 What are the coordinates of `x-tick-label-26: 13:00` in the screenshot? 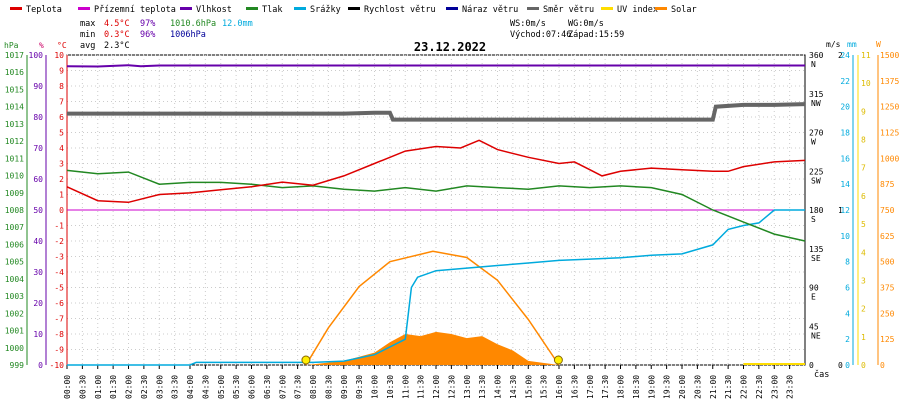 It's located at (467, 387).